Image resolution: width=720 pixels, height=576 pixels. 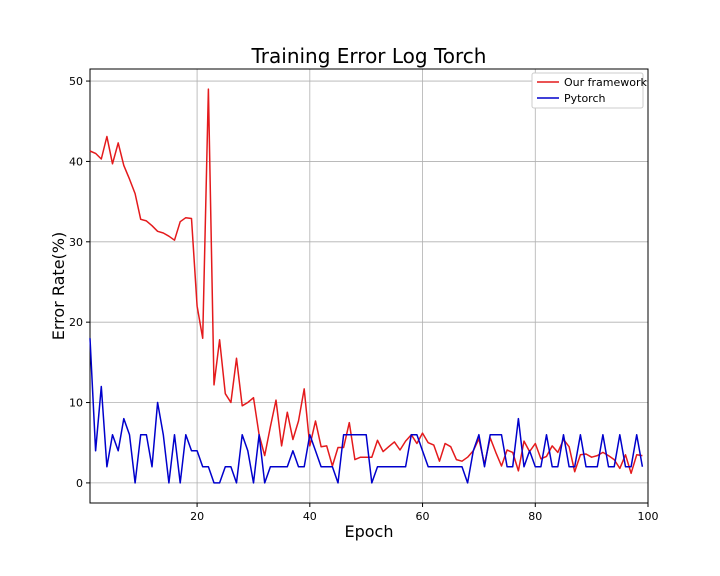 What do you see at coordinates (310, 516) in the screenshot?
I see `x-tick-label: 40` at bounding box center [310, 516].